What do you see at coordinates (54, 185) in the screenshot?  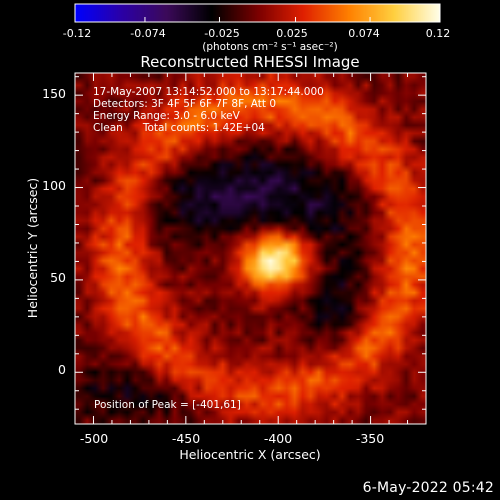 I see `y-tick-label: 100` at bounding box center [54, 185].